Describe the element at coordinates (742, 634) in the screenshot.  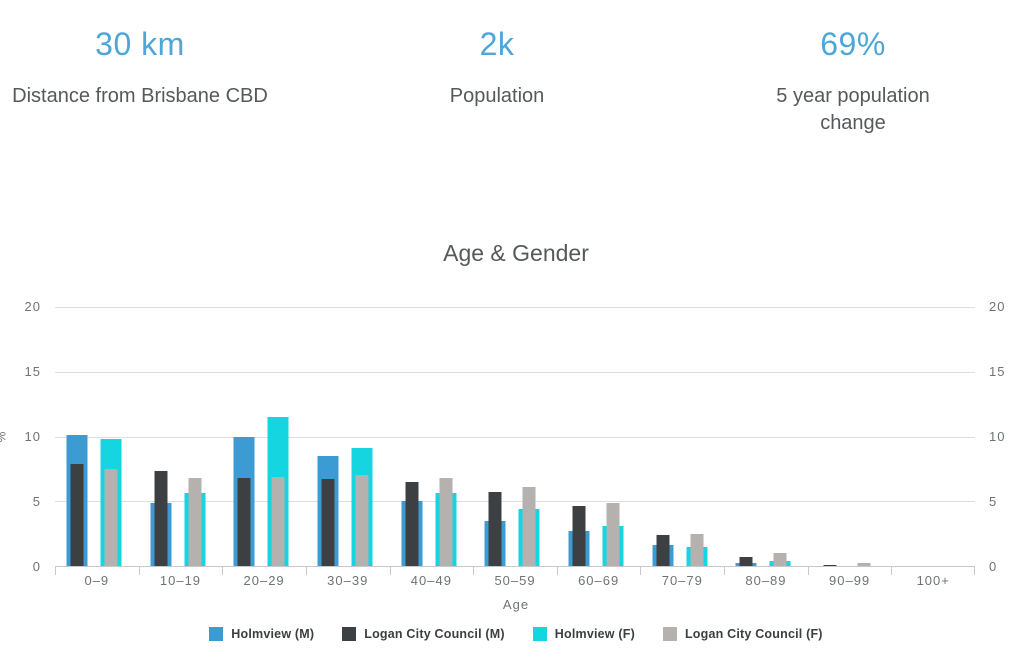
I see `legend-item-logan-city-council-f: Logan City Council (F)` at that location.